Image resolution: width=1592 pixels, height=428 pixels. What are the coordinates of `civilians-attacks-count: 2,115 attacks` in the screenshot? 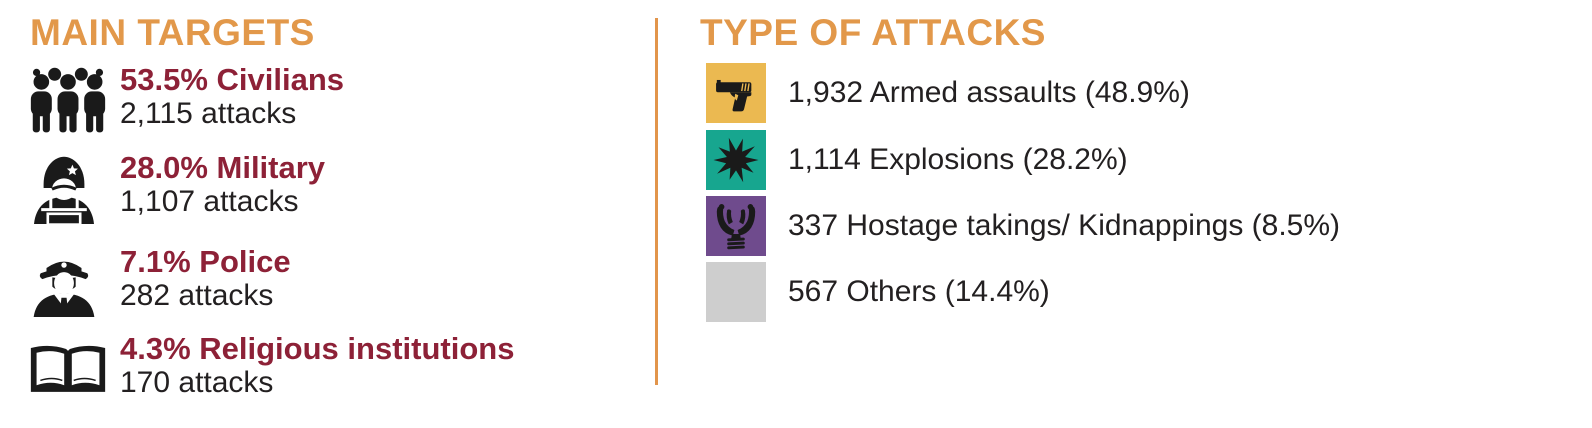 It's located at (208, 113).